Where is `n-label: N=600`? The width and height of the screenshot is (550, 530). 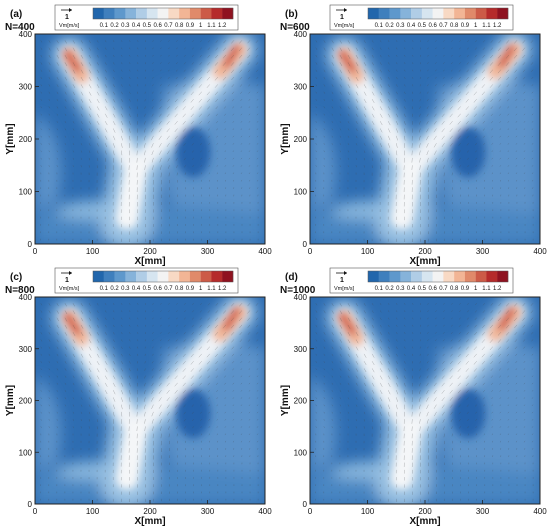 n-label: N=600 is located at coordinates (295, 27).